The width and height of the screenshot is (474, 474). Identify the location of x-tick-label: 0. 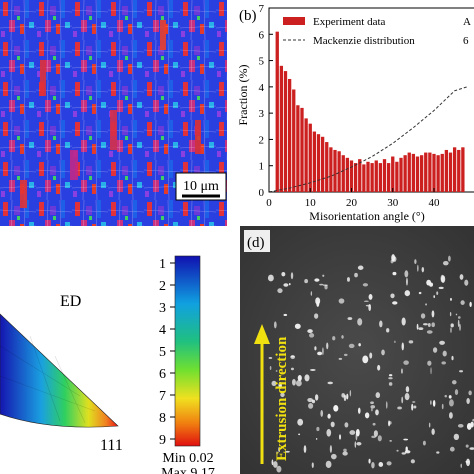
(269, 203).